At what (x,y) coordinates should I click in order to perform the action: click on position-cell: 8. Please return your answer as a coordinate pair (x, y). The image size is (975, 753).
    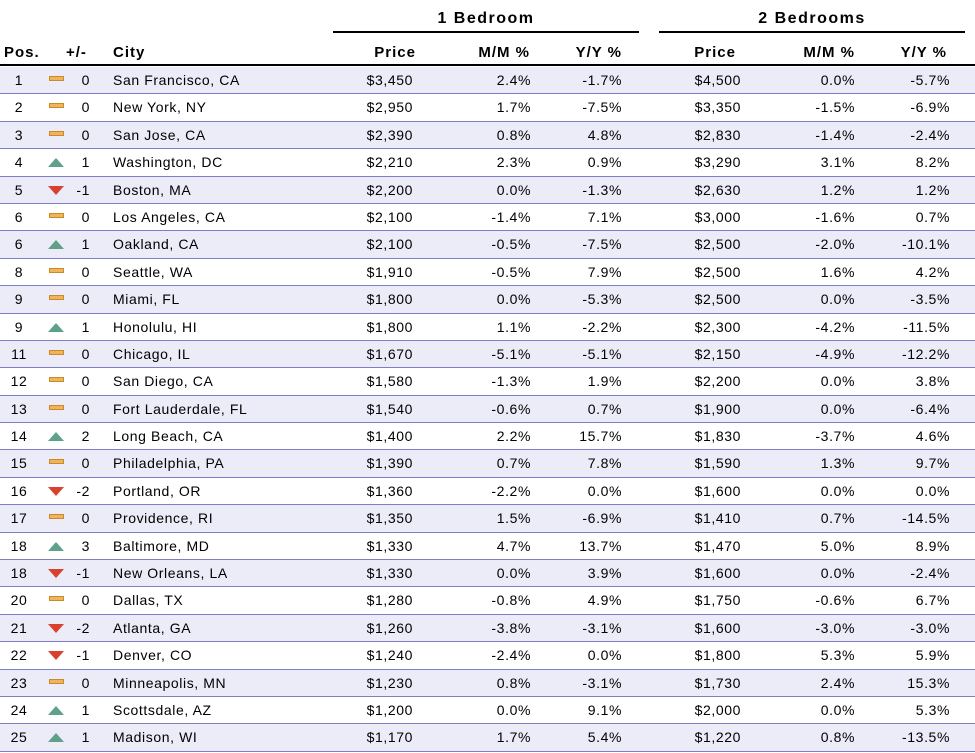
    Looking at the image, I should click on (19, 271).